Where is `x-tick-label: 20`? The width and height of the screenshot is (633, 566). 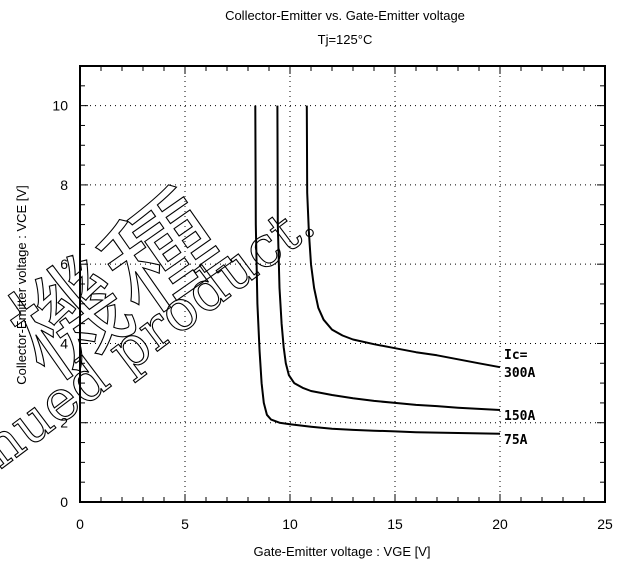 x-tick-label: 20 is located at coordinates (500, 524).